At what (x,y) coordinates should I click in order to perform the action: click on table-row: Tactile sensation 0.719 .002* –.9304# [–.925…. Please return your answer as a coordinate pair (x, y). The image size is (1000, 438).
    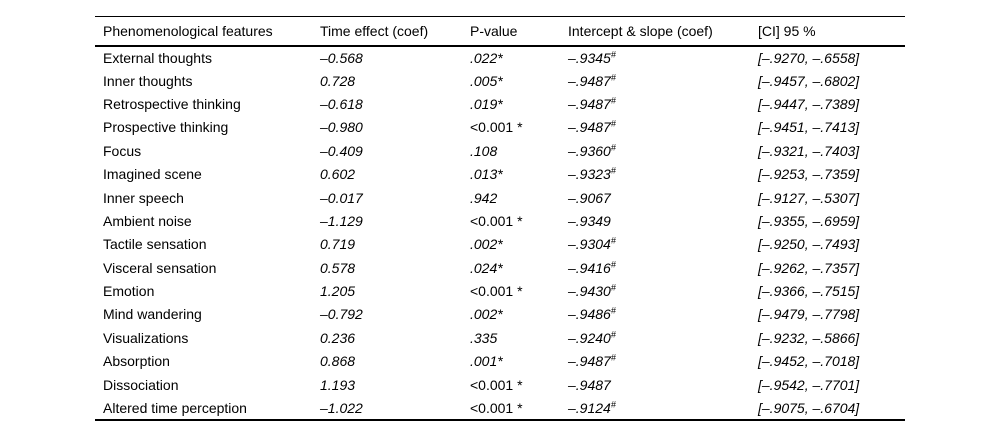
    Looking at the image, I should click on (500, 244).